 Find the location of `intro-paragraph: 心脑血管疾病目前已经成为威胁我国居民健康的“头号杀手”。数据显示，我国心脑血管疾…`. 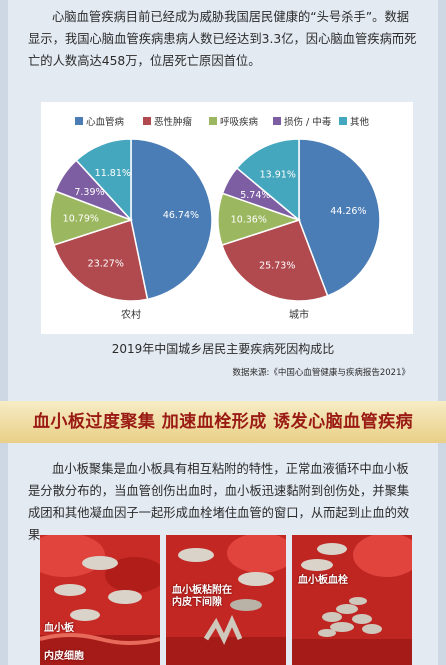

intro-paragraph: 心脑血管疾病目前已经成为威胁我国居民健康的“头号杀手”。数据显示，我国心脑血管疾… is located at coordinates (222, 39).